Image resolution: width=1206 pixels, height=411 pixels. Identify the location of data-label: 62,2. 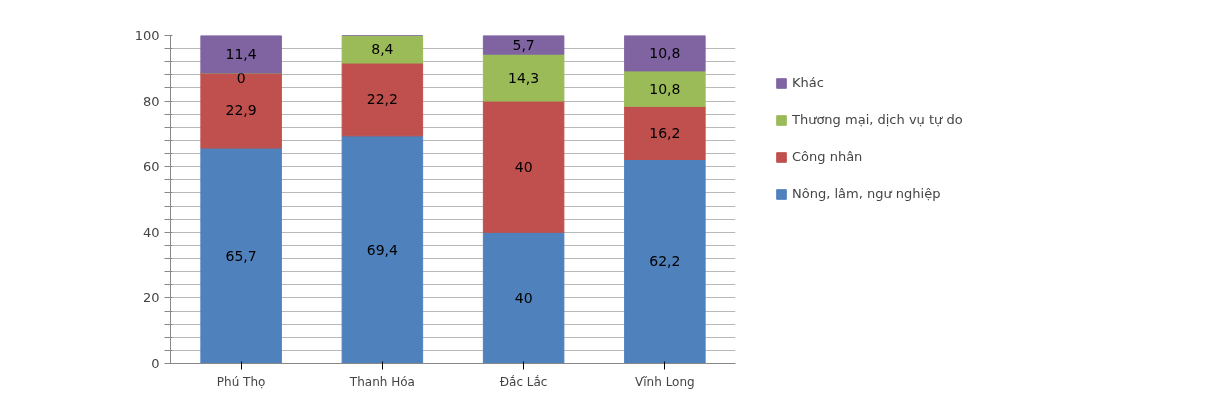
(665, 261).